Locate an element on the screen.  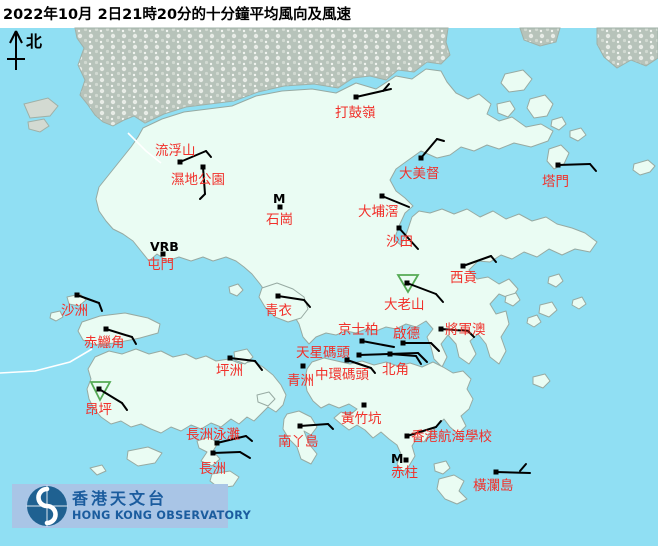
station-label: 大埔滘 is located at coordinates (378, 212).